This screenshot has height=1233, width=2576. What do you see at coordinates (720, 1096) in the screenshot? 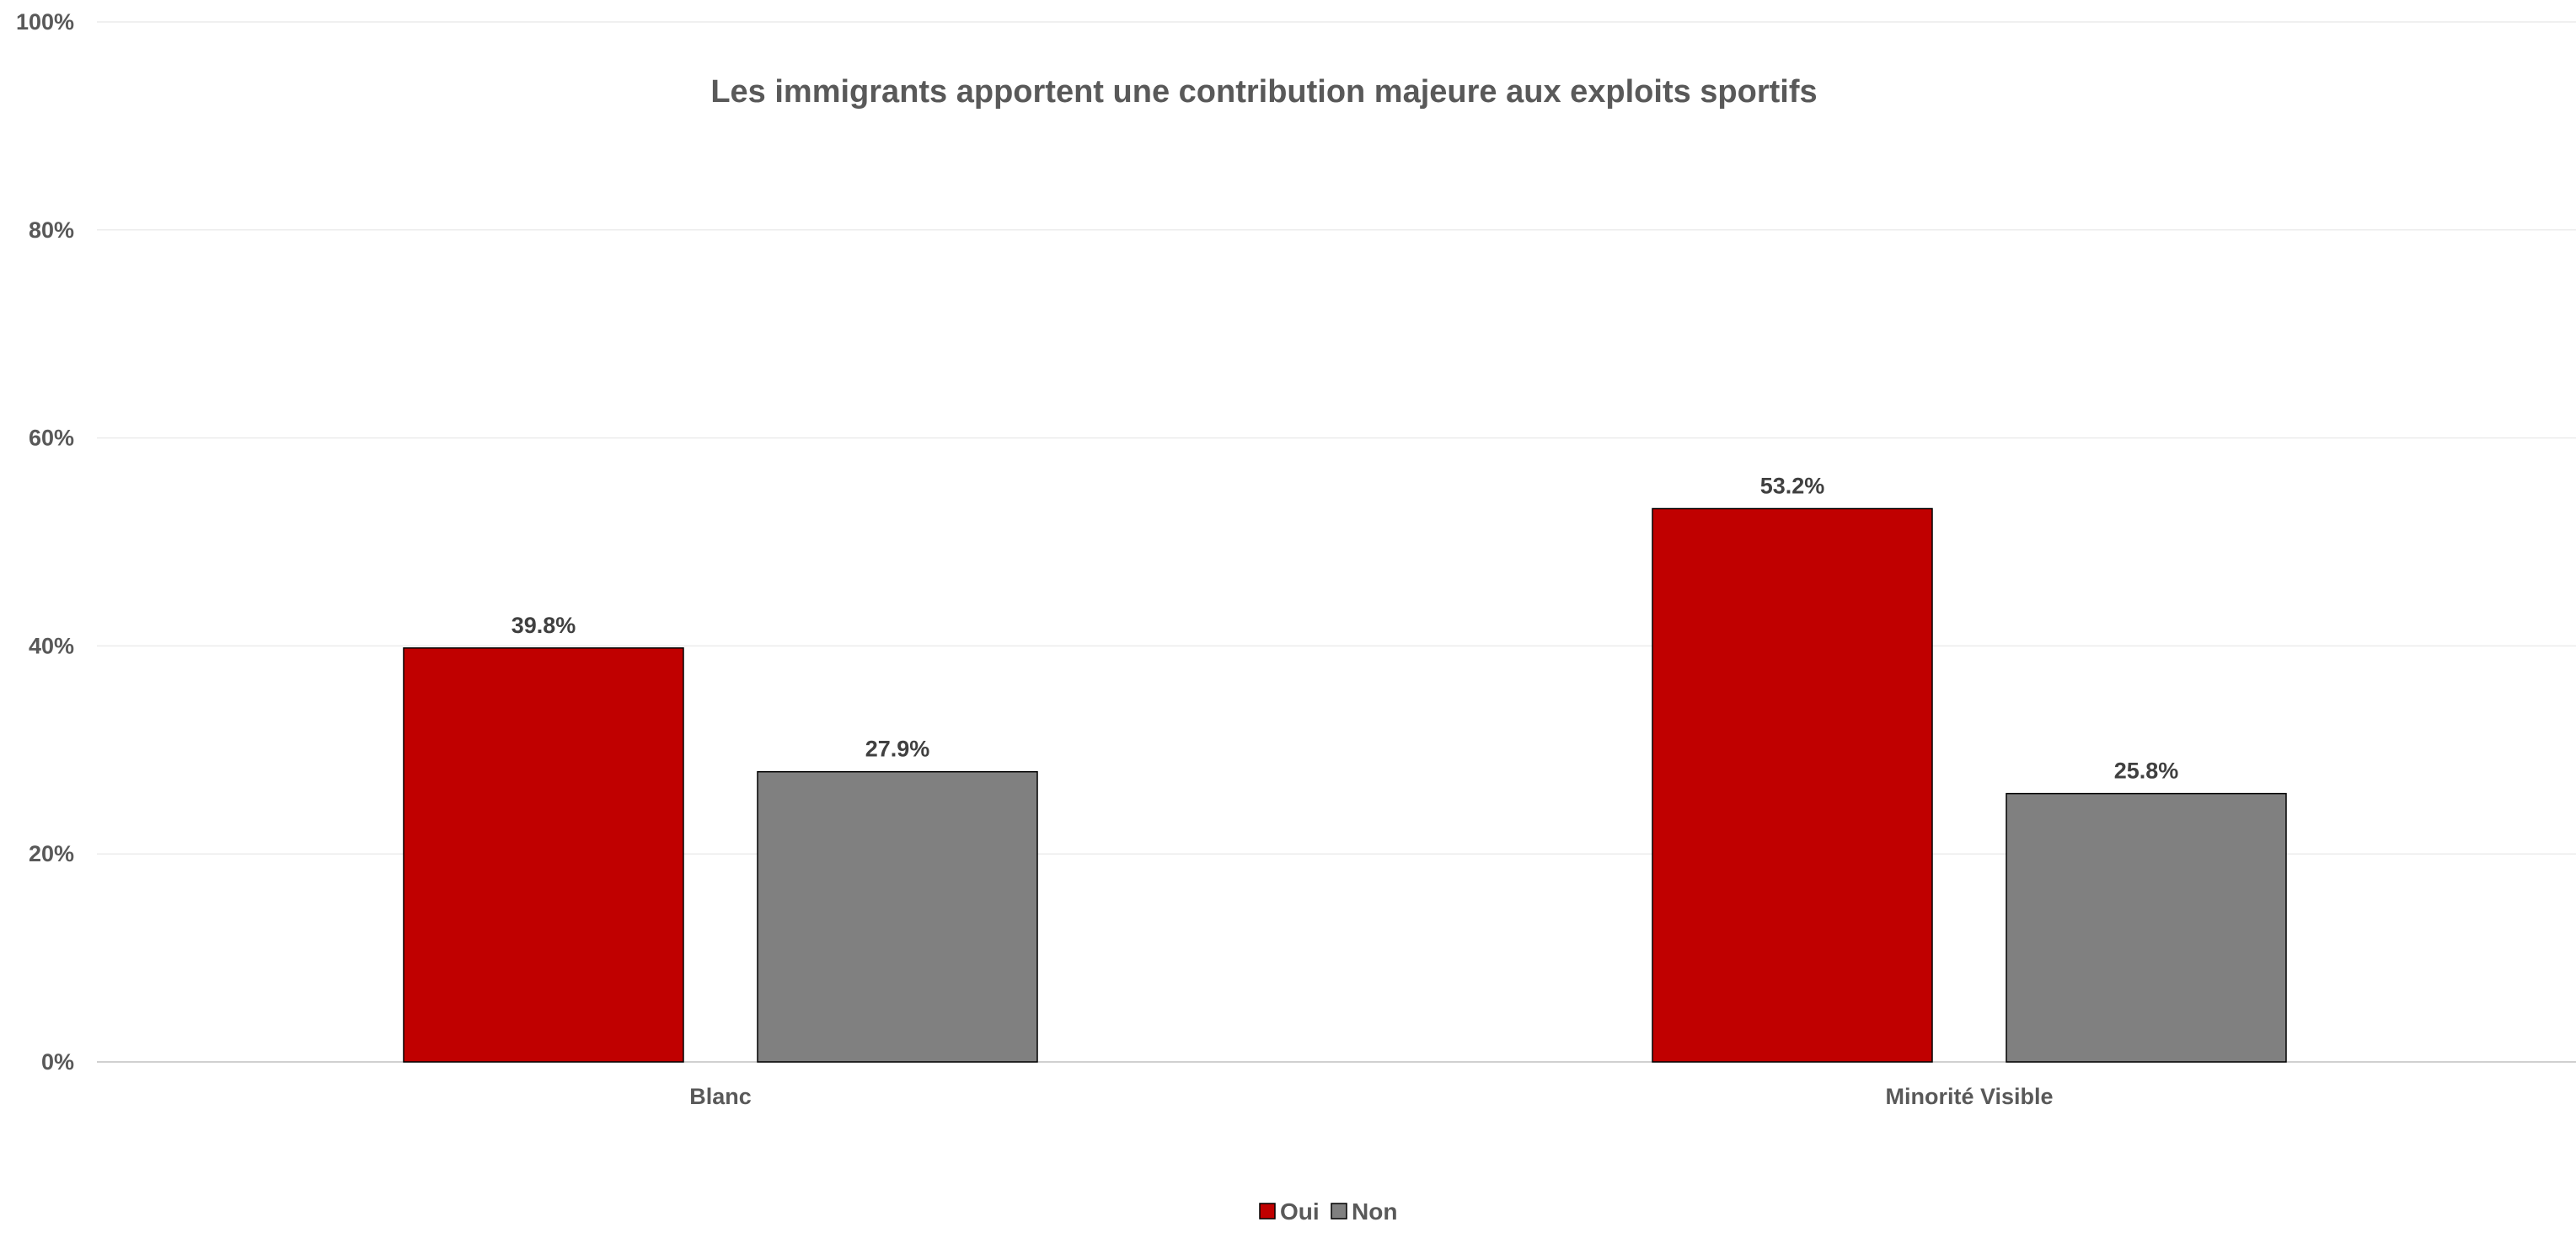
I see `x-category-label: Blanc` at bounding box center [720, 1096].